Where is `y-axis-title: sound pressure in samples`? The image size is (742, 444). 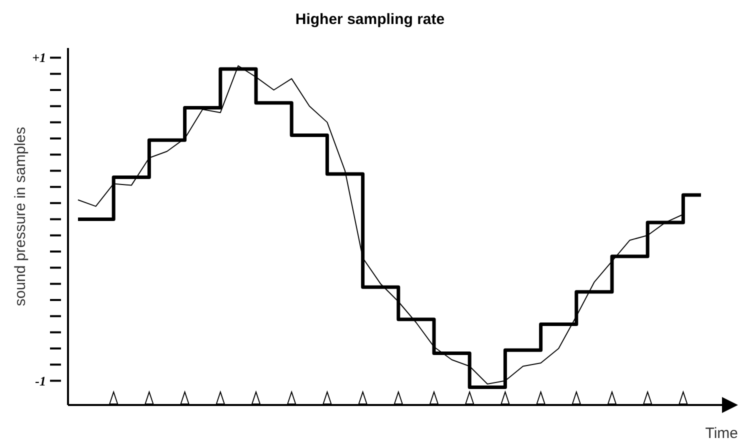 y-axis-title: sound pressure in samples is located at coordinates (20, 216).